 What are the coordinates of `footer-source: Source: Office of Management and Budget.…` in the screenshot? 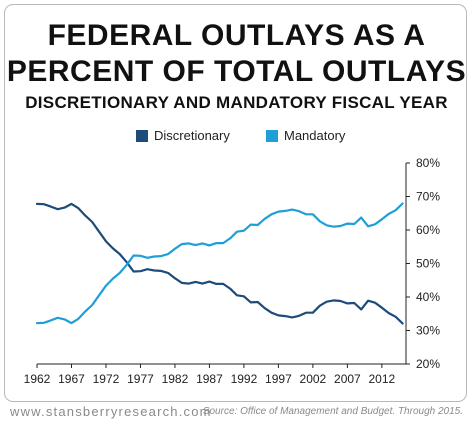 It's located at (332, 411).